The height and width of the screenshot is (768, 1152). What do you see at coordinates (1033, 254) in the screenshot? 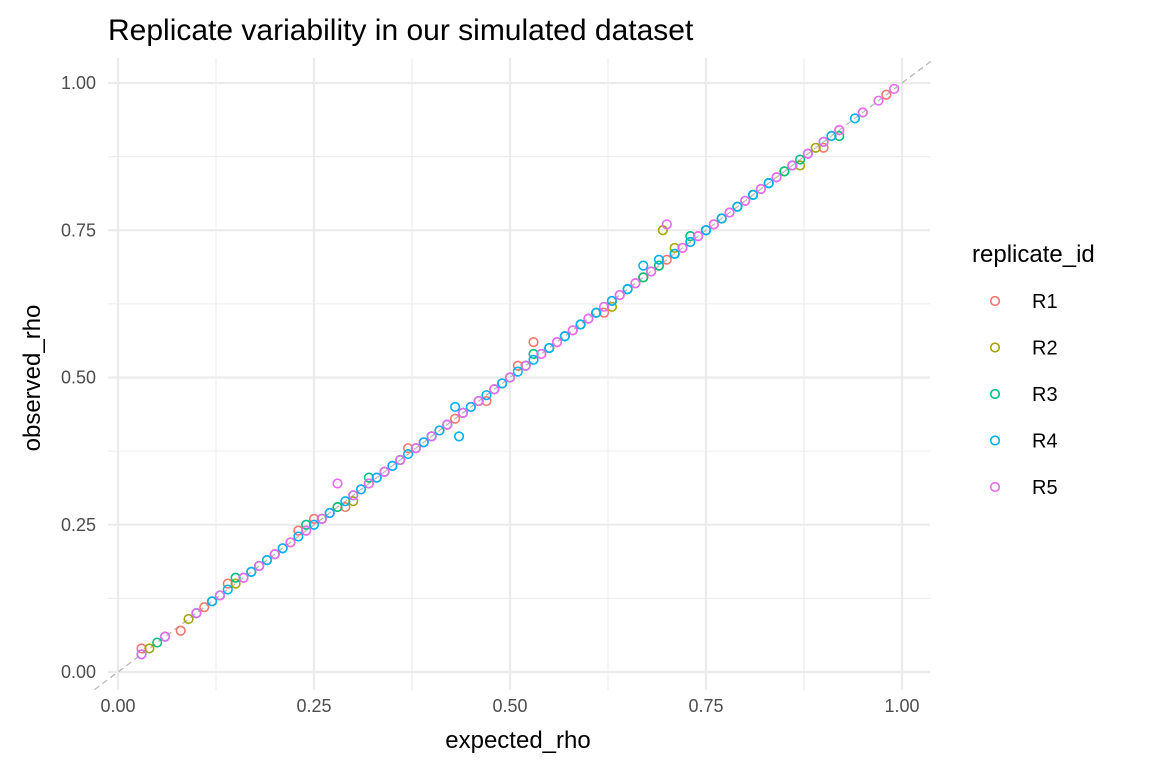
I see `legend-title: replicate_id` at bounding box center [1033, 254].